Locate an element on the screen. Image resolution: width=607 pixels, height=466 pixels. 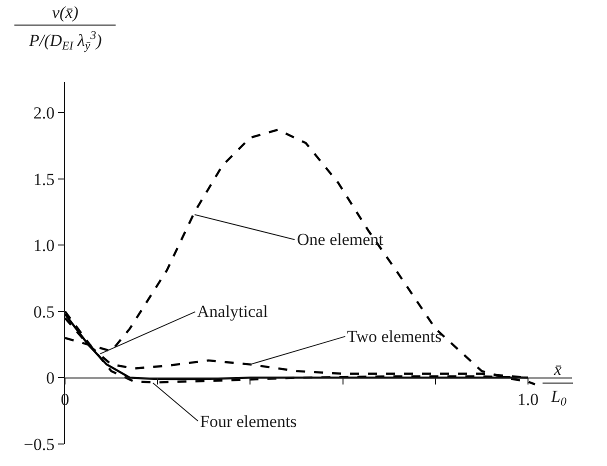
annotation: Four elements is located at coordinates (248, 421).